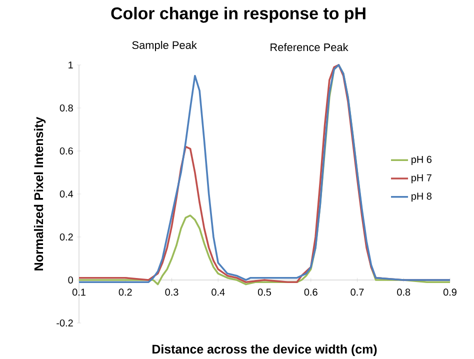  What do you see at coordinates (265, 292) in the screenshot?
I see `x-tick-label: 0.5` at bounding box center [265, 292].